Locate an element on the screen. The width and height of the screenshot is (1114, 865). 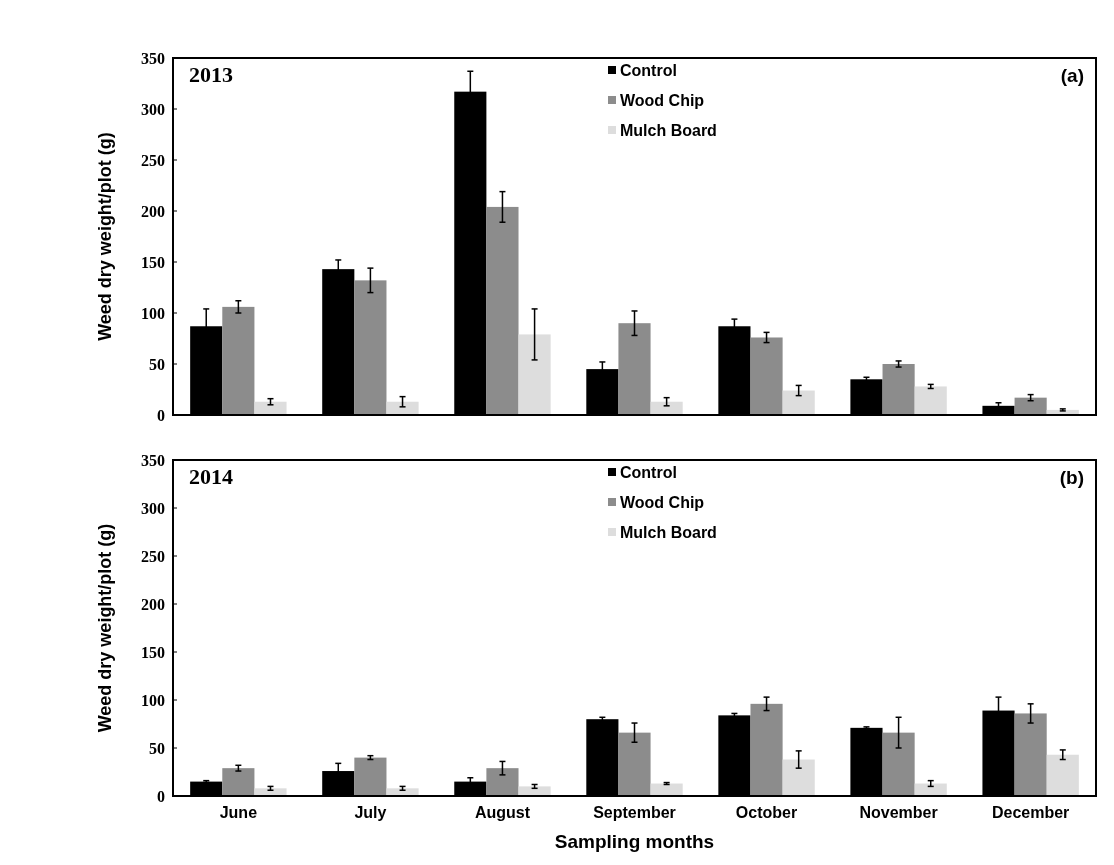
x-tick-label: June is located at coordinates (238, 812).